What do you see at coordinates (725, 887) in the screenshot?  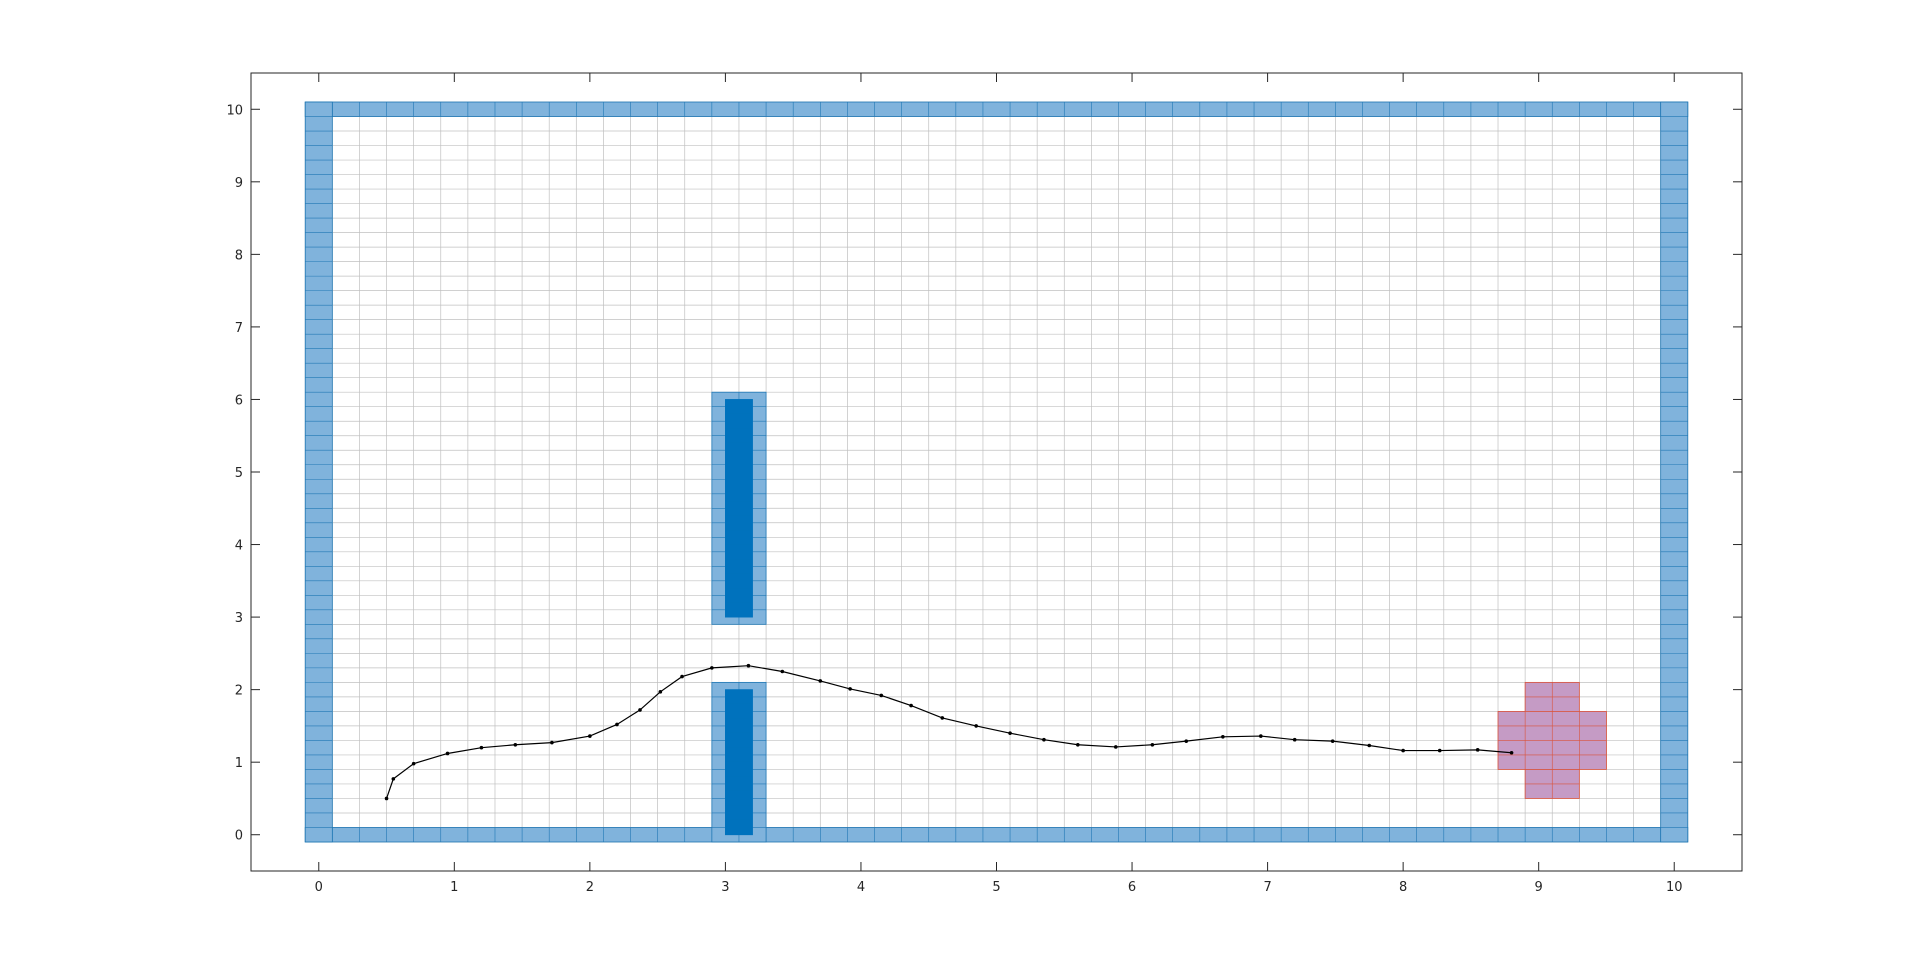 I see `x-tick-label: 3` at bounding box center [725, 887].